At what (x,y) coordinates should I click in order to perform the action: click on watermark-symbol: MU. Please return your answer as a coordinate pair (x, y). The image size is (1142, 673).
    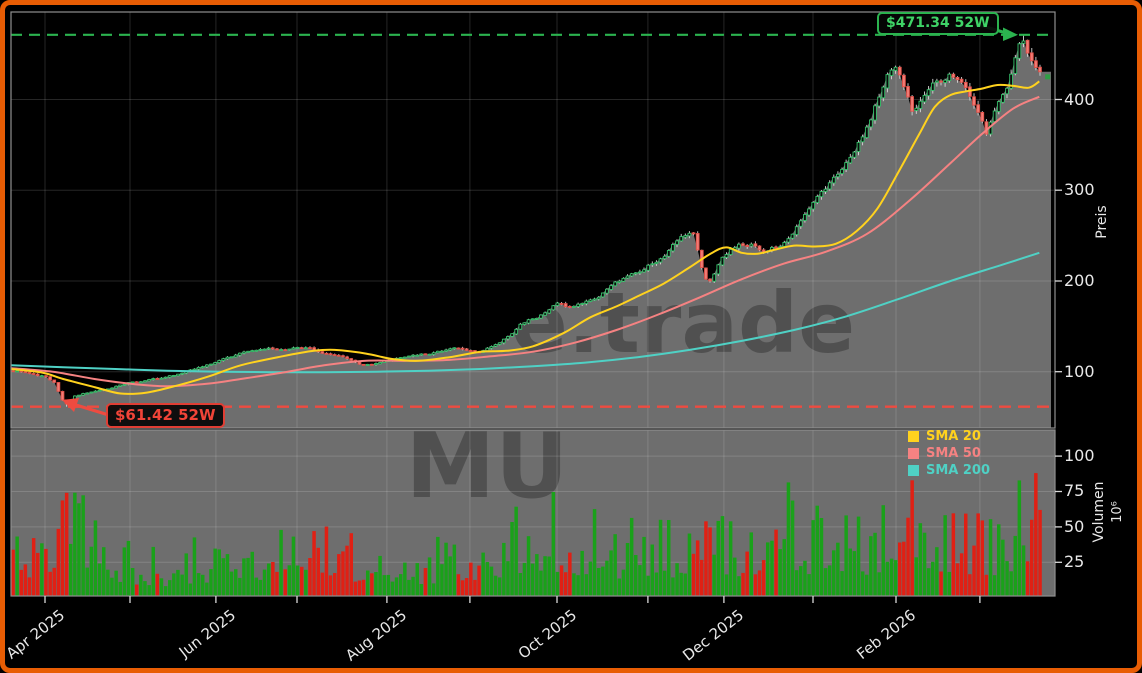
    Looking at the image, I should click on (487, 466).